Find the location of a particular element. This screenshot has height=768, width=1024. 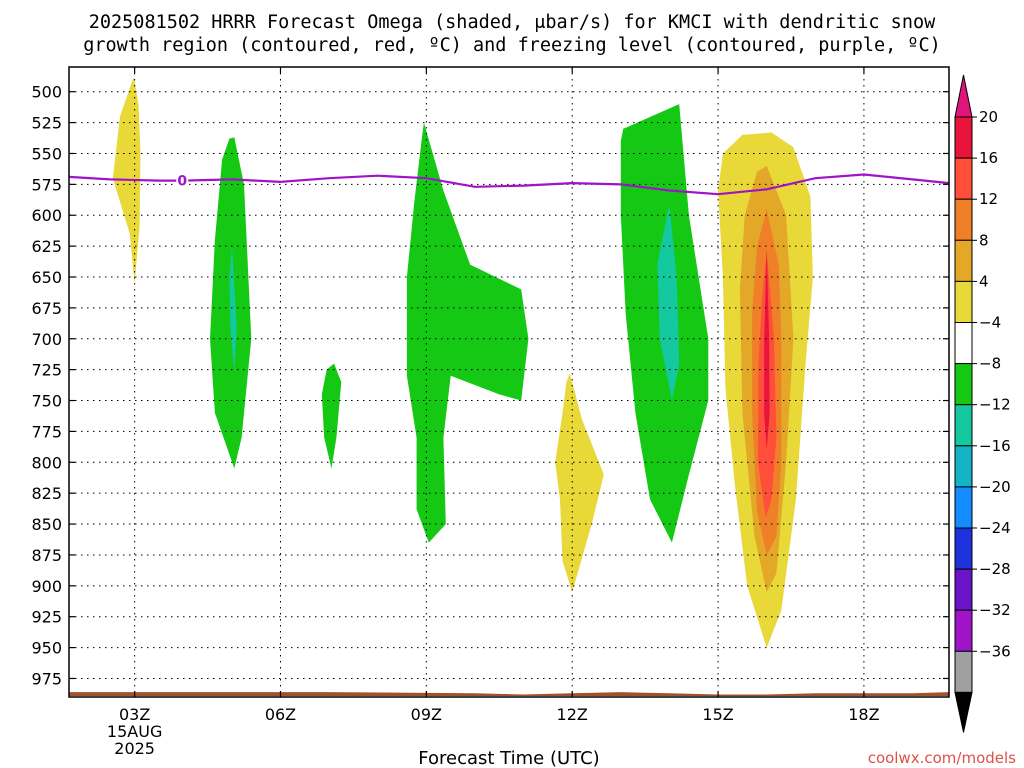

y-tick-label-975: 975 is located at coordinates (46, 678).